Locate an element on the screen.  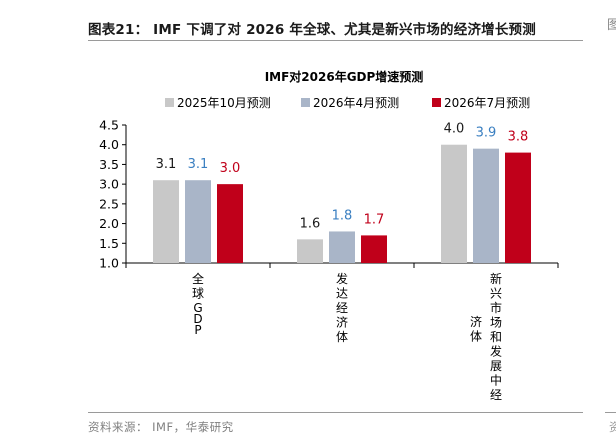
category-label: 济体 is located at coordinates (476, 329).